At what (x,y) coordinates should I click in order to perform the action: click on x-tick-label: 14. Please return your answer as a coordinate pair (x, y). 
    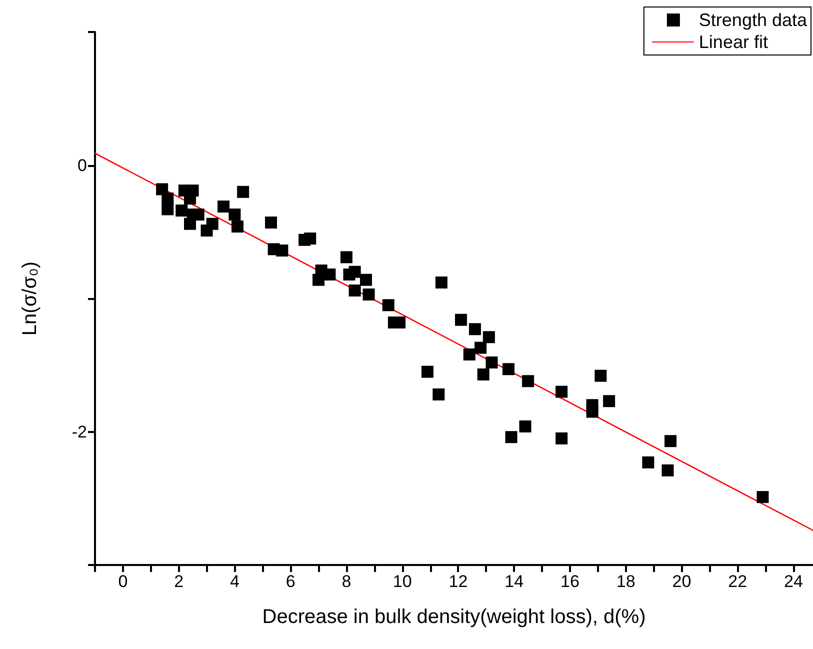
    Looking at the image, I should click on (514, 581).